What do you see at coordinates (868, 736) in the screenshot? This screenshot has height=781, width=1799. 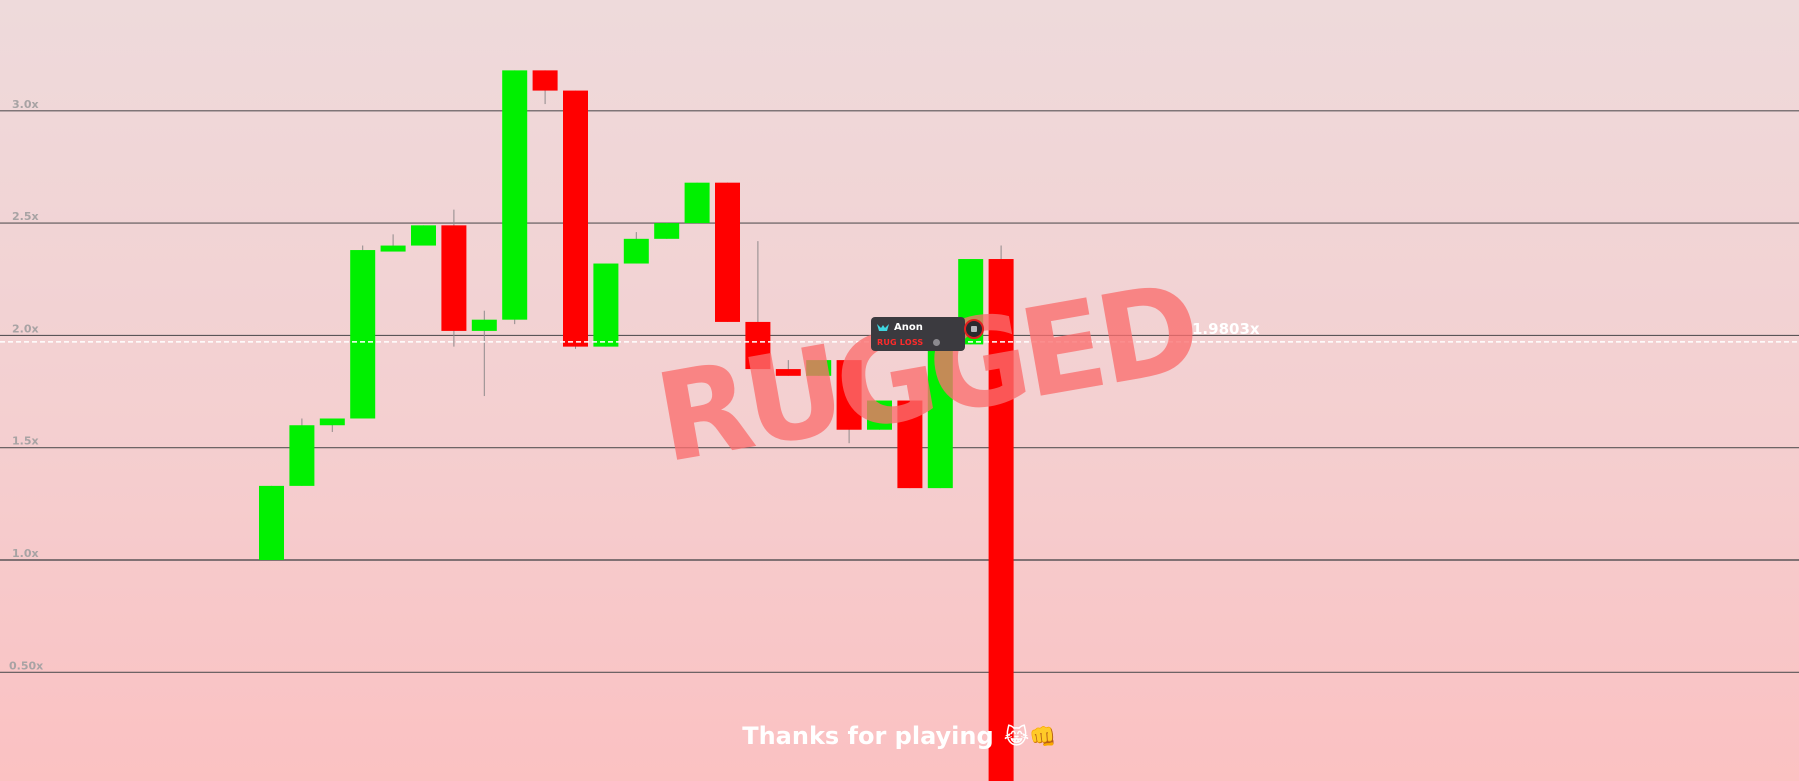 I see `thanks-text: Thanks for playing` at bounding box center [868, 736].